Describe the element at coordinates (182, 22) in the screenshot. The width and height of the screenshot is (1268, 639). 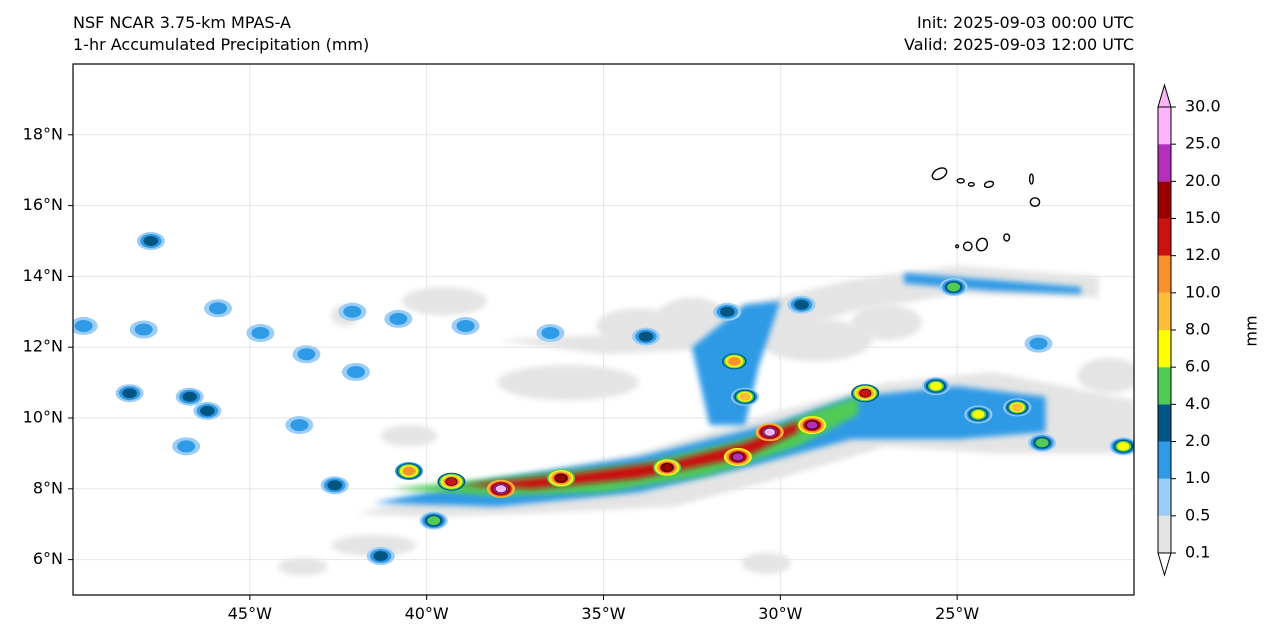
I see `model-title: NSF NCAR 3.75-km MPAS-A` at that location.